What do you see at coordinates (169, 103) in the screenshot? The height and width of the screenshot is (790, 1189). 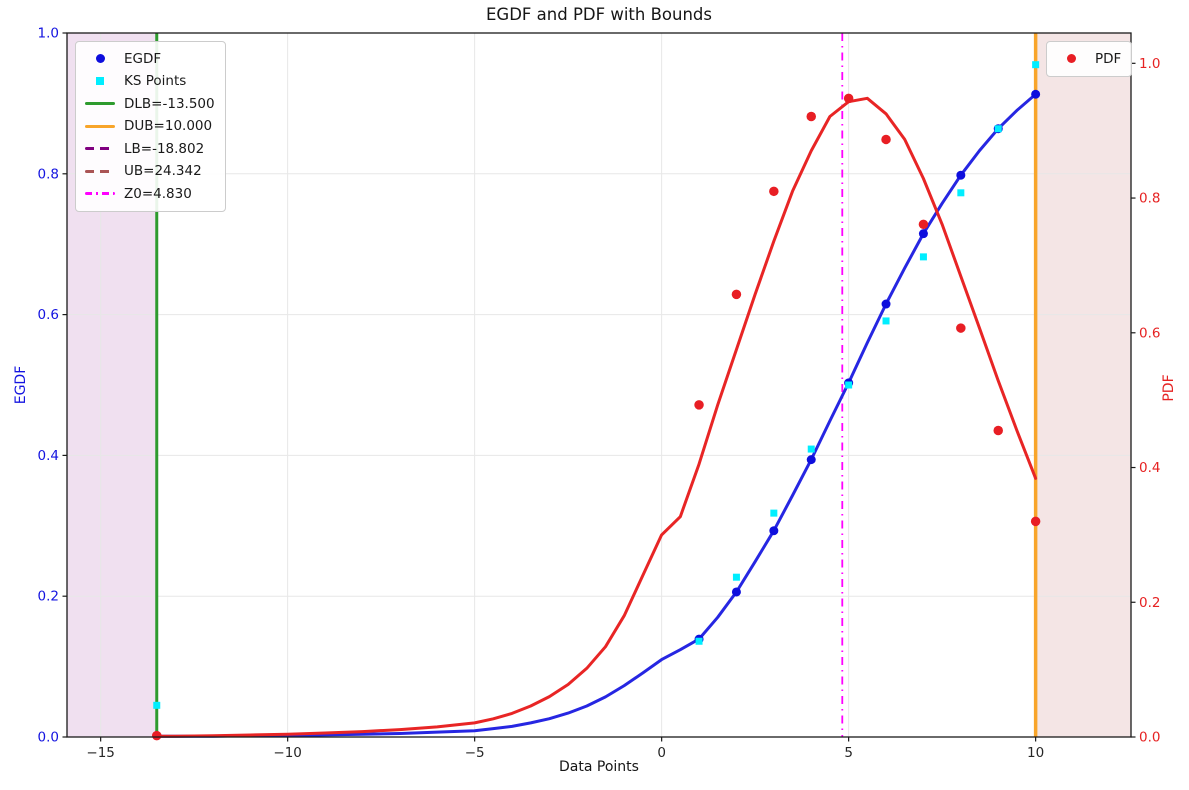 I see `legend-label: DLB=-13.500` at bounding box center [169, 103].